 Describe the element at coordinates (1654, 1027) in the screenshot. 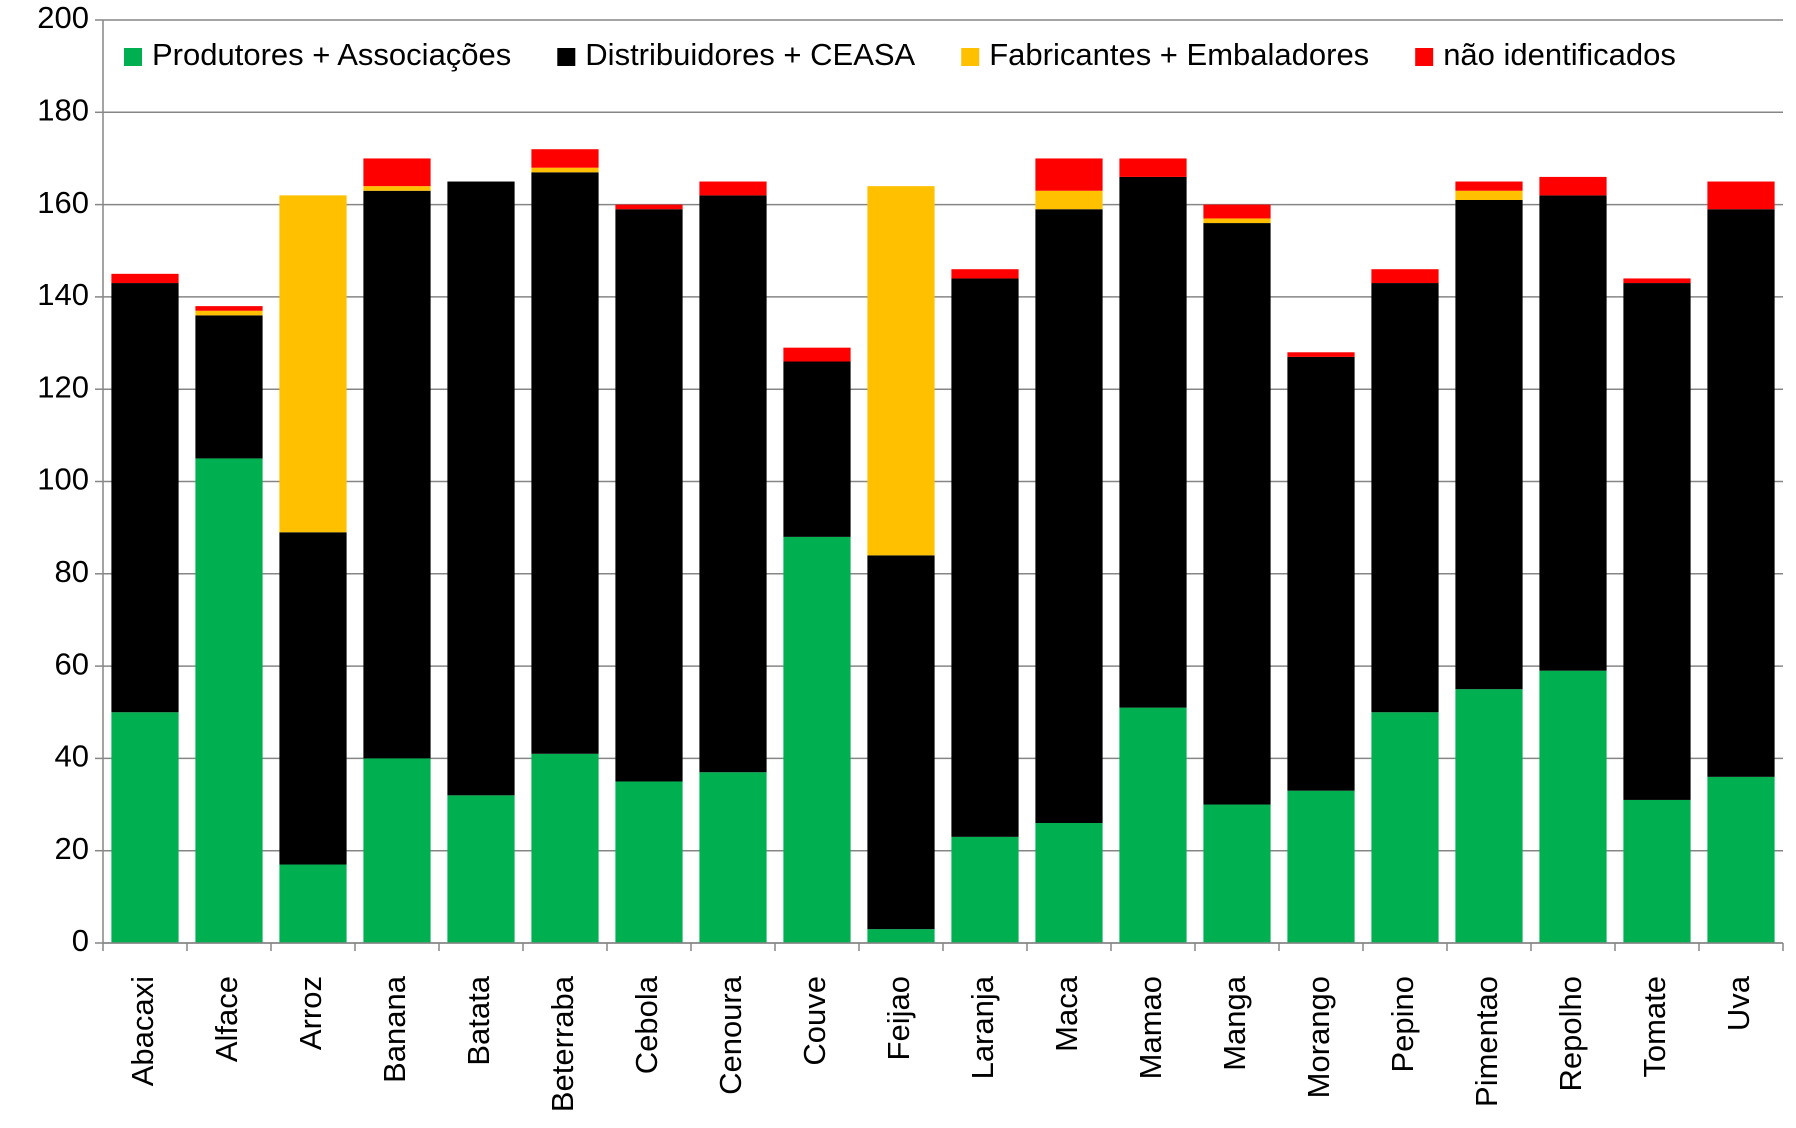

I see `x-tick-label: Tomate` at that location.